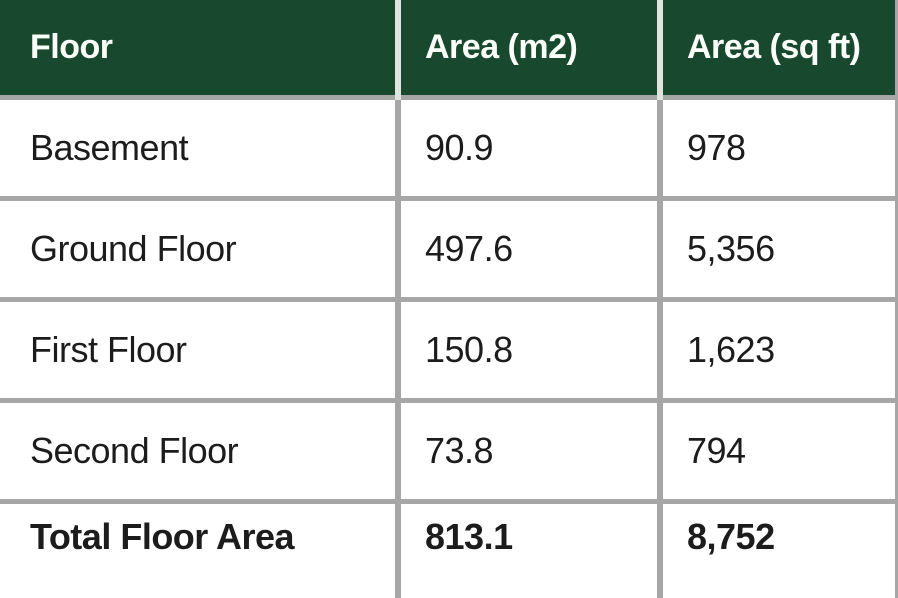  What do you see at coordinates (530, 548) in the screenshot?
I see `cell-total-area-m2: 813.1` at bounding box center [530, 548].